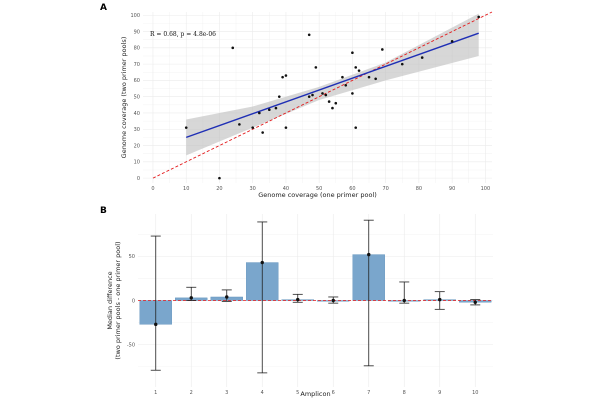  What do you see at coordinates (155, 393) in the screenshot?
I see `x-tick-label: 1` at bounding box center [155, 393].